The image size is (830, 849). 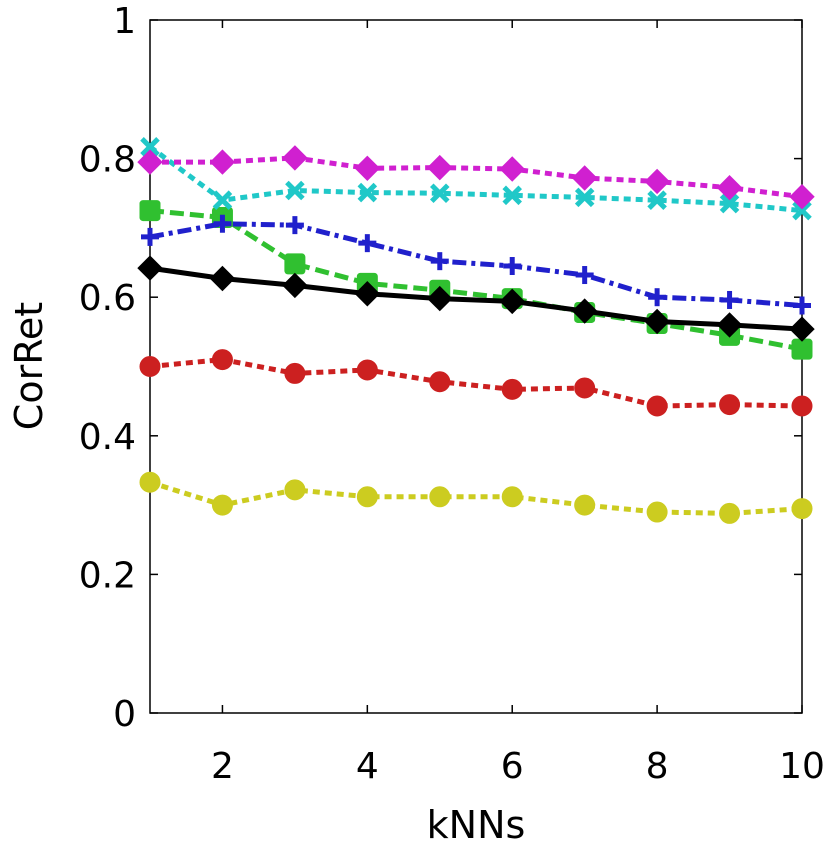 What do you see at coordinates (107, 437) in the screenshot?
I see `y-tick-label: 0.4` at bounding box center [107, 437].